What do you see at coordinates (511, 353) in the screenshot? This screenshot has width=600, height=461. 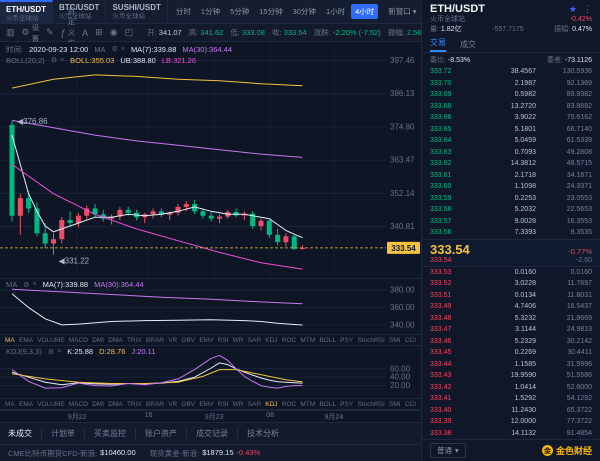 I see `bid-row: 333.45 0.2269 30.4411` at bounding box center [511, 353].